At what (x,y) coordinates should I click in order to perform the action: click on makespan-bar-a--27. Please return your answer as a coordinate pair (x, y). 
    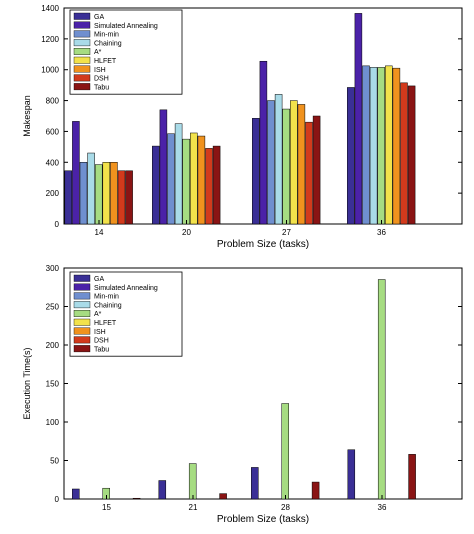
    Looking at the image, I should click on (286, 166).